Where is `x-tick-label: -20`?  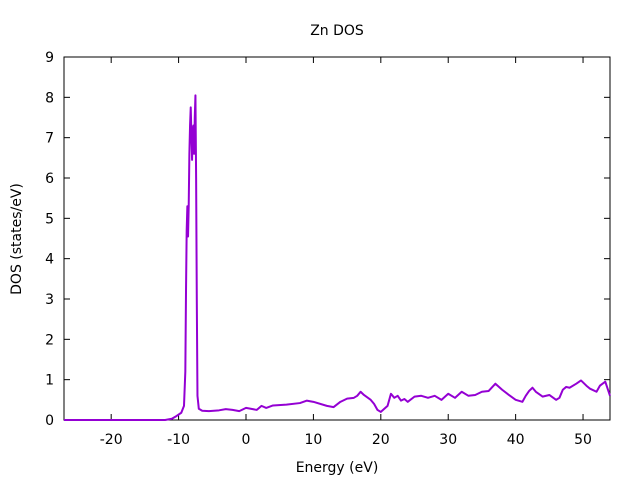 x-tick-label: -20 is located at coordinates (111, 440).